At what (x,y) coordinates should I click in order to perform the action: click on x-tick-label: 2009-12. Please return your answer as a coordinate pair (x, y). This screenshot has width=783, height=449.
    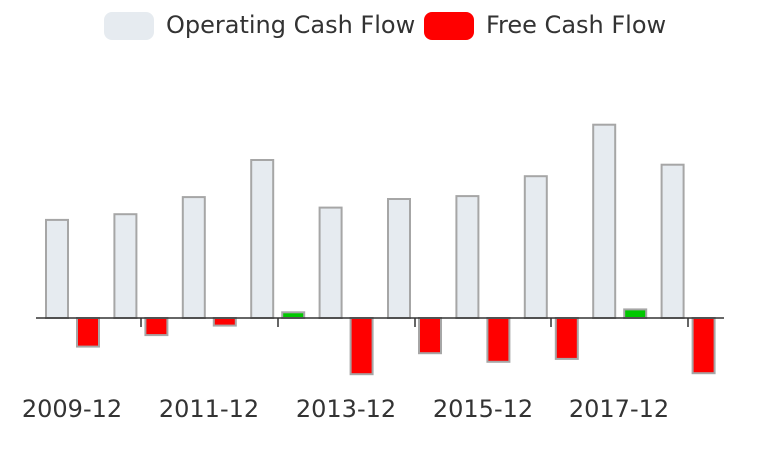
    Looking at the image, I should click on (72, 409).